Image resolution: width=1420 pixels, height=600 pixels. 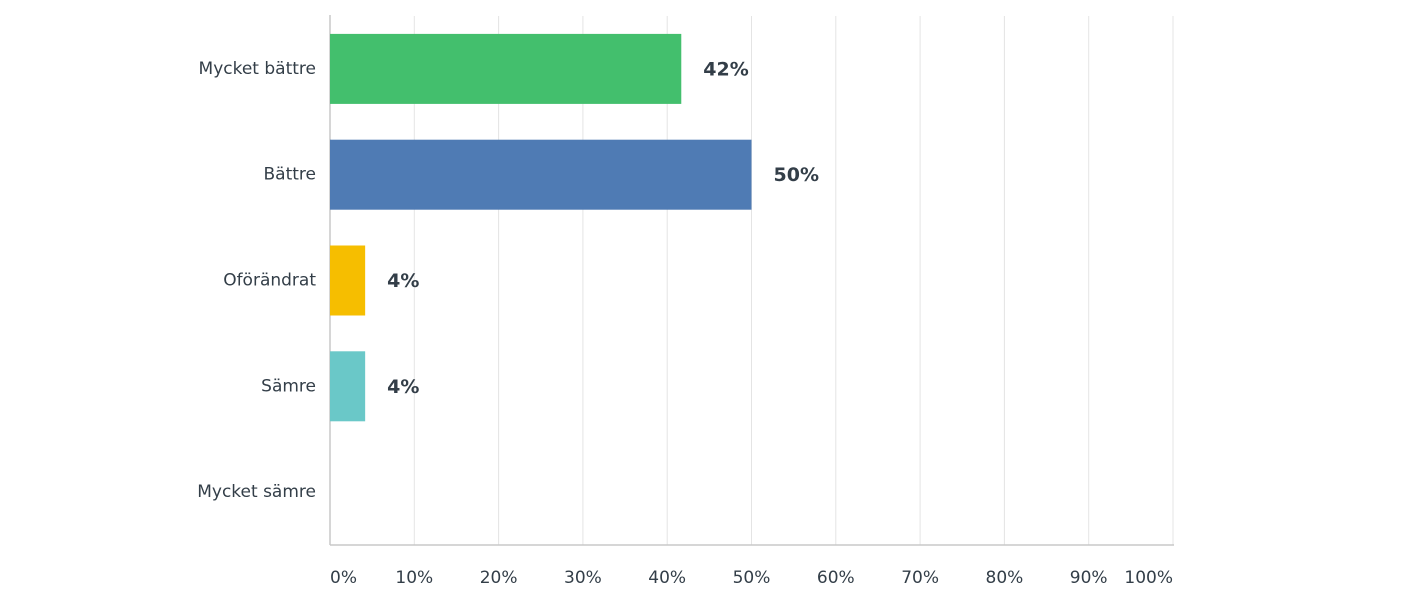 What do you see at coordinates (1005, 578) in the screenshot?
I see `x-tick-label: 80%` at bounding box center [1005, 578].